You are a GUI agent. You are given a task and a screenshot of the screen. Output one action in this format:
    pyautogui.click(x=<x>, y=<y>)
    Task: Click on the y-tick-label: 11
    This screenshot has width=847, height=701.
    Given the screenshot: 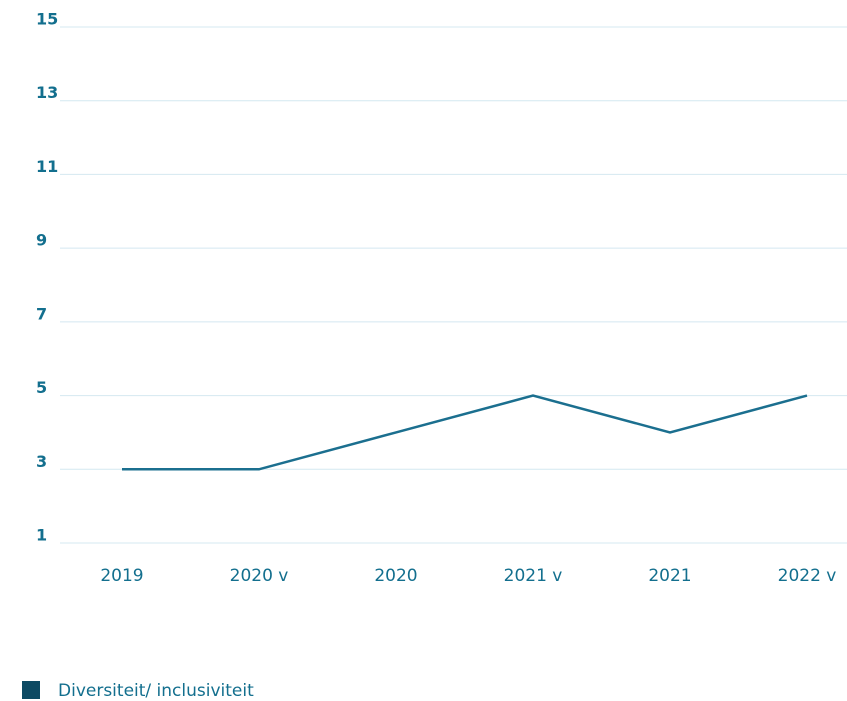 What is the action you would take?
    pyautogui.click(x=47, y=166)
    